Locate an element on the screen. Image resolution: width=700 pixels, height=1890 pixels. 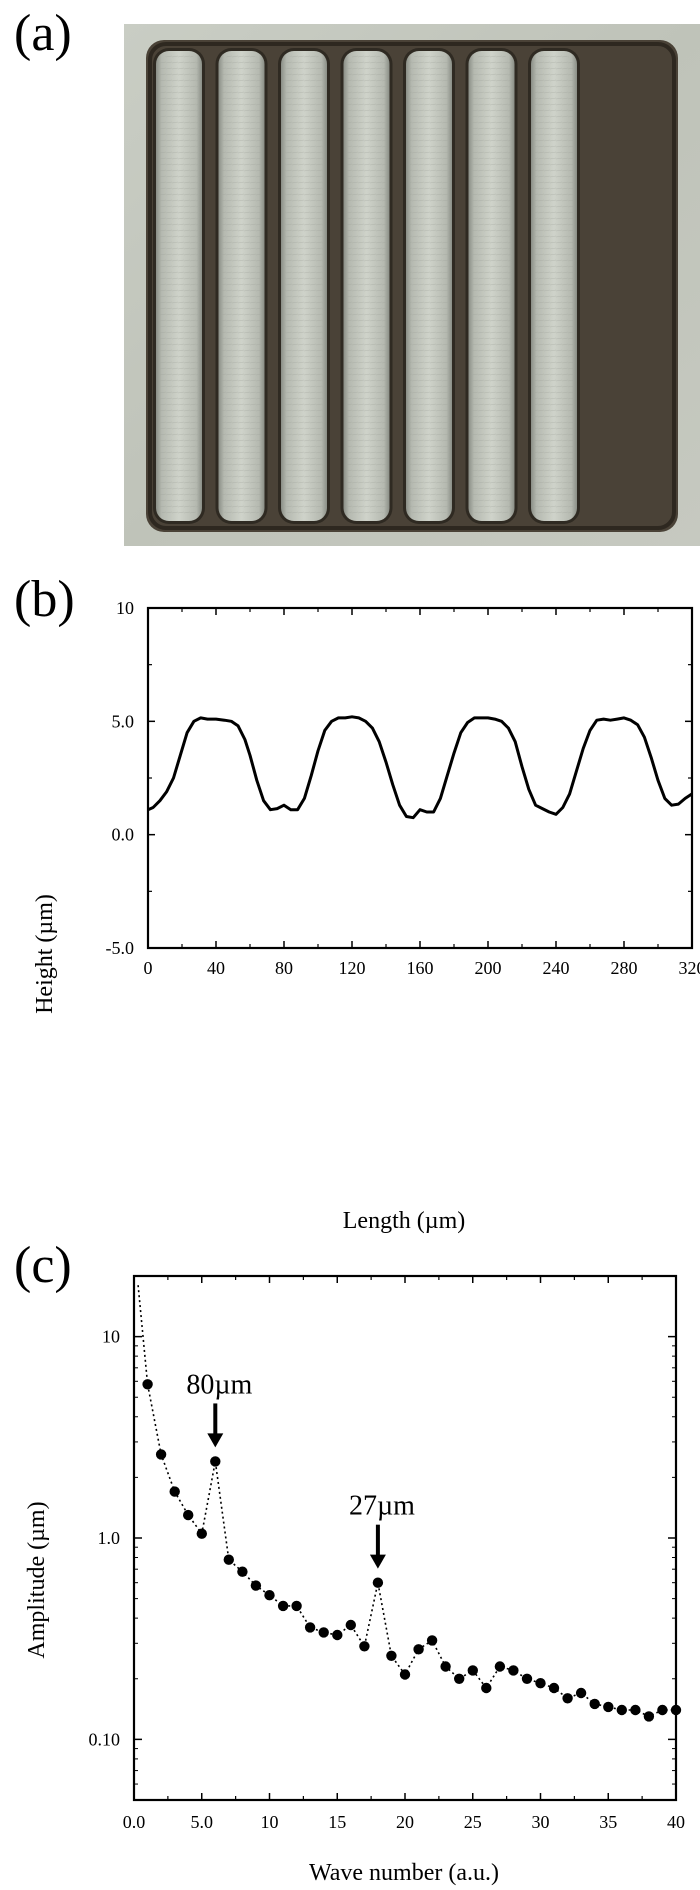
c-x-tick-label: 10 is located at coordinates (270, 1822).